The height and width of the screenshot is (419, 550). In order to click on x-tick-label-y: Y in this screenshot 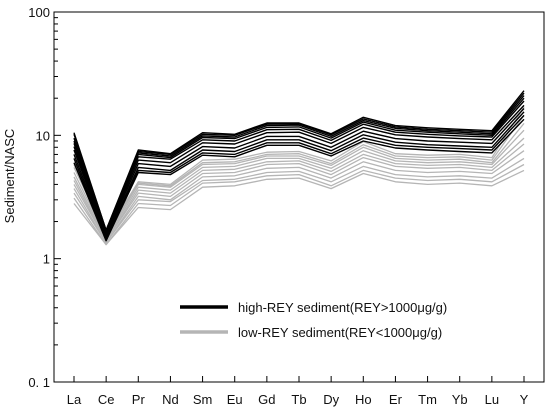, I will do `click(524, 399)`.